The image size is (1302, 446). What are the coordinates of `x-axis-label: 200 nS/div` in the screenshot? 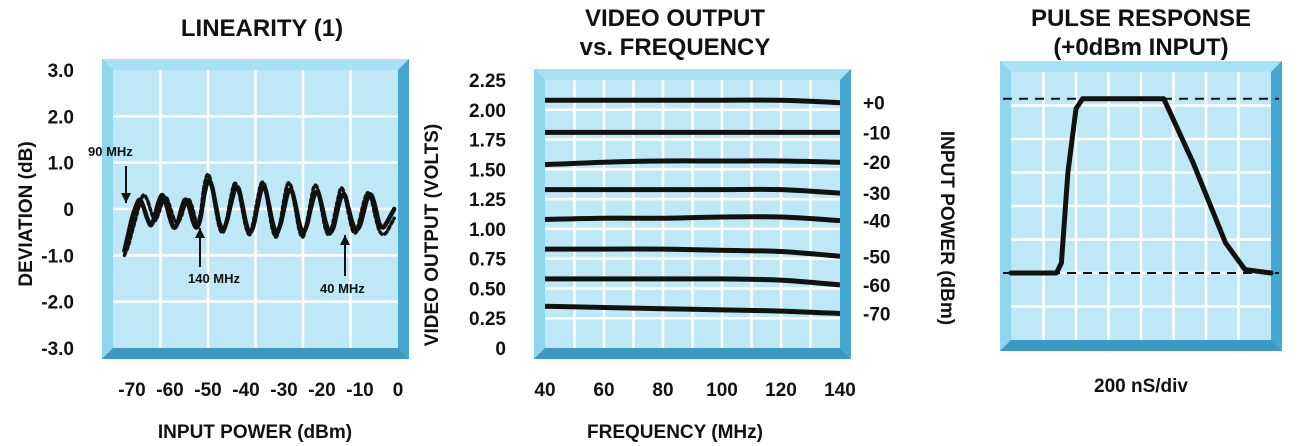 It's located at (1141, 386).